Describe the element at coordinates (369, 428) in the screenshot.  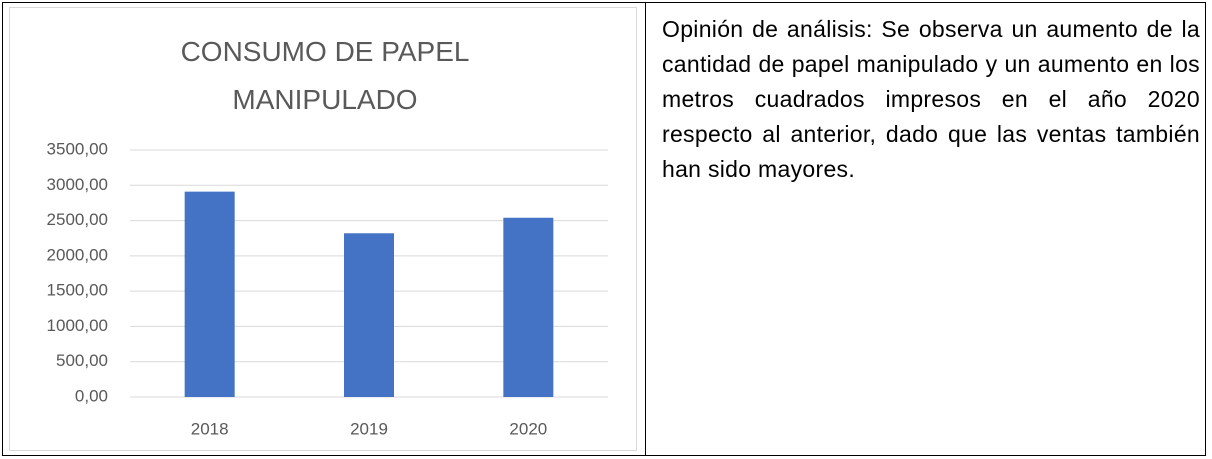
I see `x-tick-label: 2019` at that location.